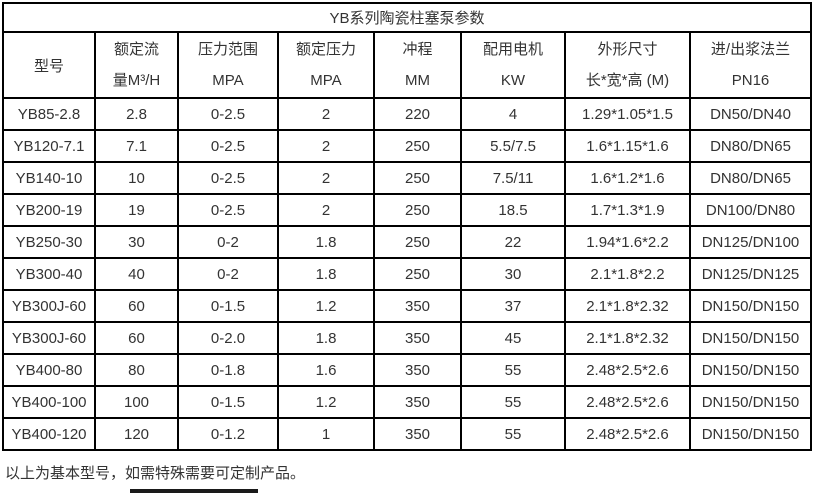 The image size is (814, 496). What do you see at coordinates (750, 210) in the screenshot?
I see `table-cell: DN100/DN80` at bounding box center [750, 210].